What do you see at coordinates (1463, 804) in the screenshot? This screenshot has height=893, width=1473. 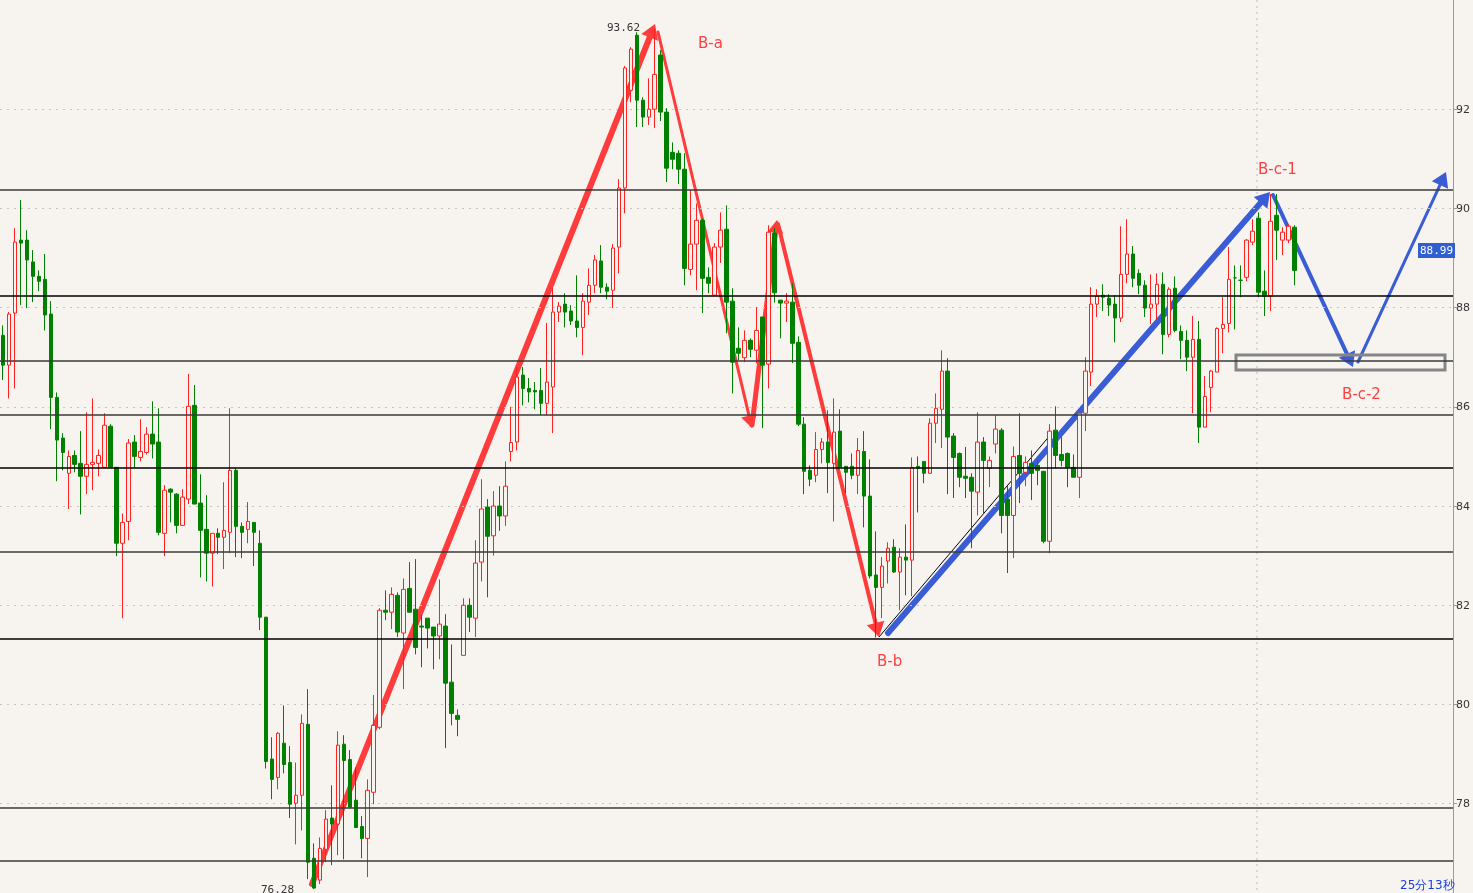 I see `y-tick-label: 78` at bounding box center [1463, 804].